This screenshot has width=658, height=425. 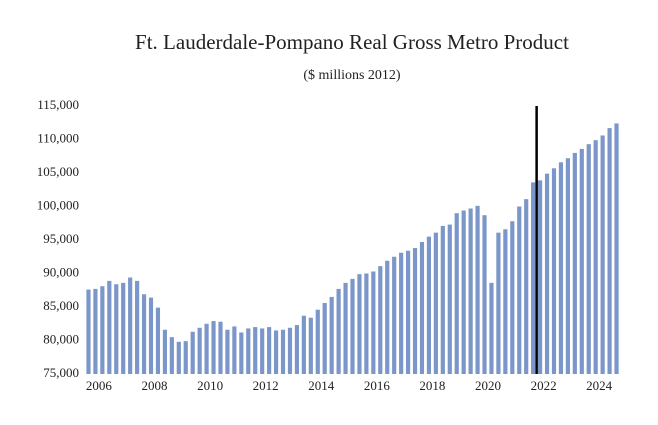 What do you see at coordinates (488, 385) in the screenshot?
I see `x-tick-label: 2020` at bounding box center [488, 385].